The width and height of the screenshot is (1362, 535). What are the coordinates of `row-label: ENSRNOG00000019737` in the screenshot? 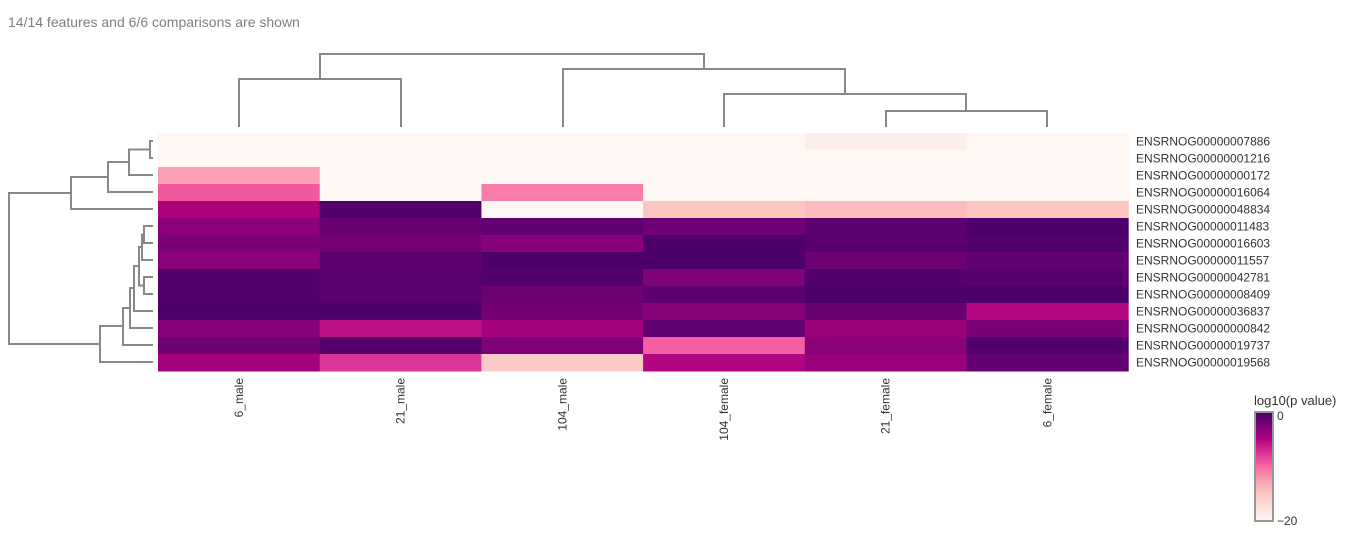 It's located at (1203, 346).